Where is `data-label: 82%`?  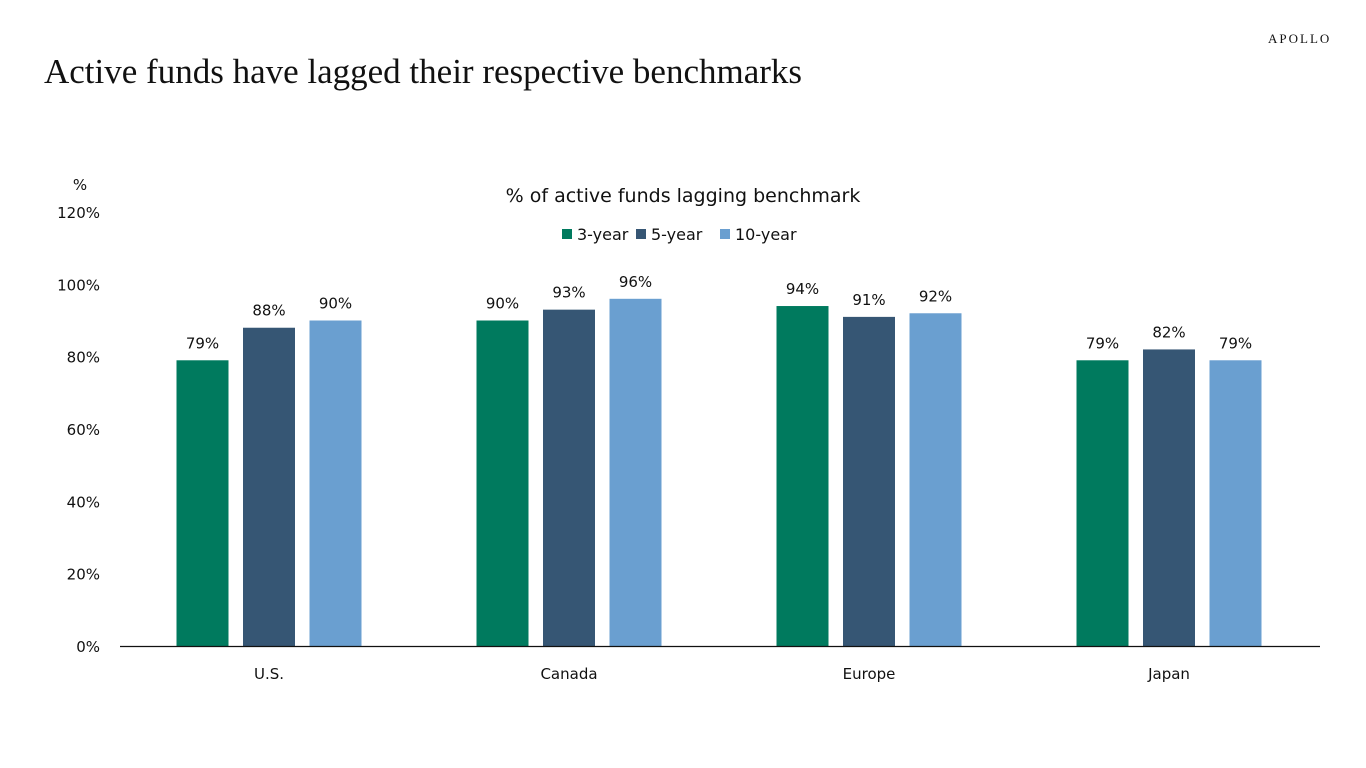 data-label: 82% is located at coordinates (1168, 332).